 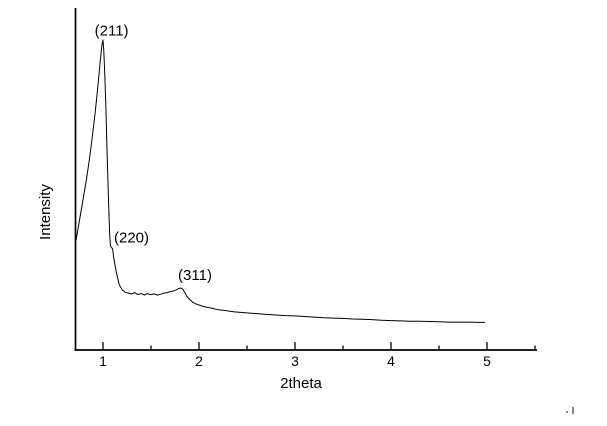 What do you see at coordinates (112, 31) in the screenshot?
I see `svg-text: (211)` at bounding box center [112, 31].